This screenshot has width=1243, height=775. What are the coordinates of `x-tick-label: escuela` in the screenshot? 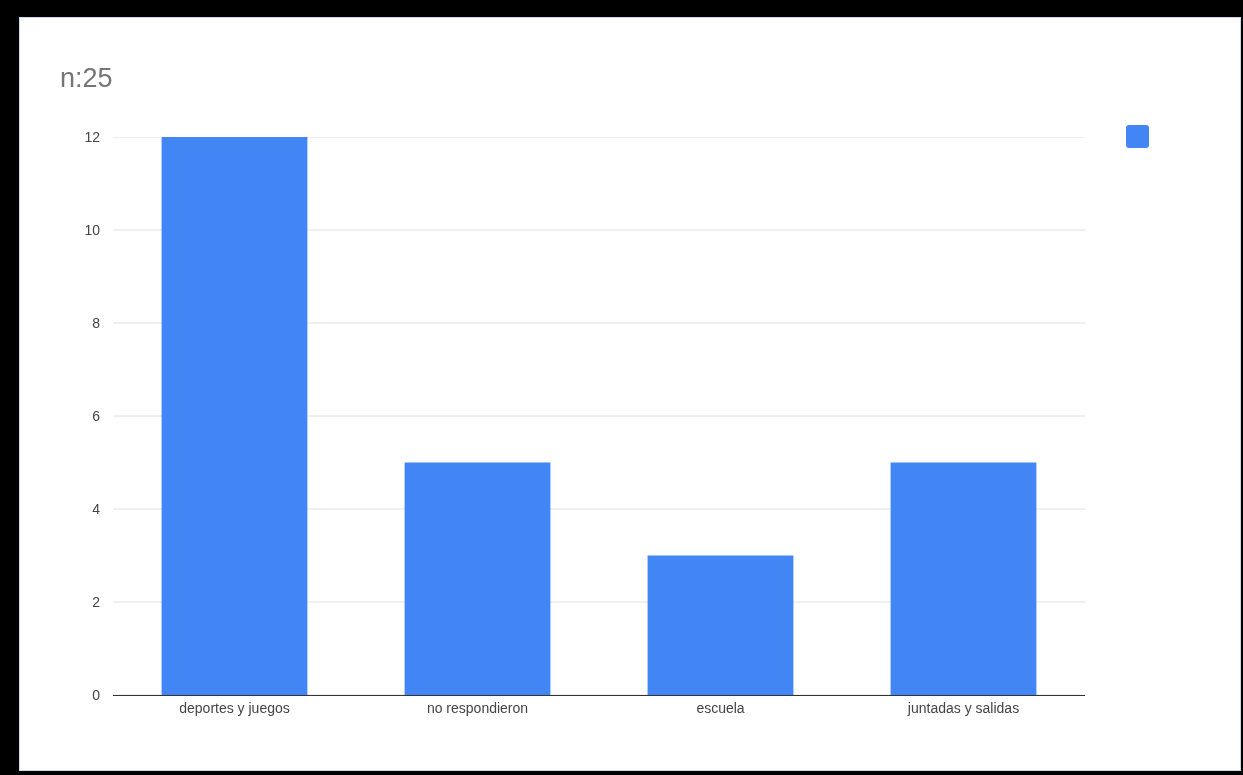 It's located at (720, 707).